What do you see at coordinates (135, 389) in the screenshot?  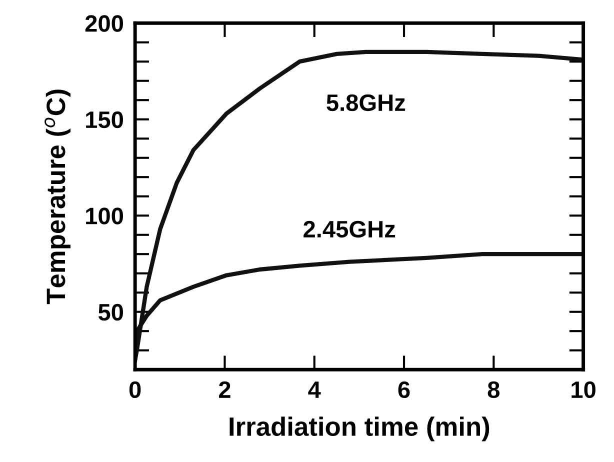 I see `x-tick-label: 0` at bounding box center [135, 389].